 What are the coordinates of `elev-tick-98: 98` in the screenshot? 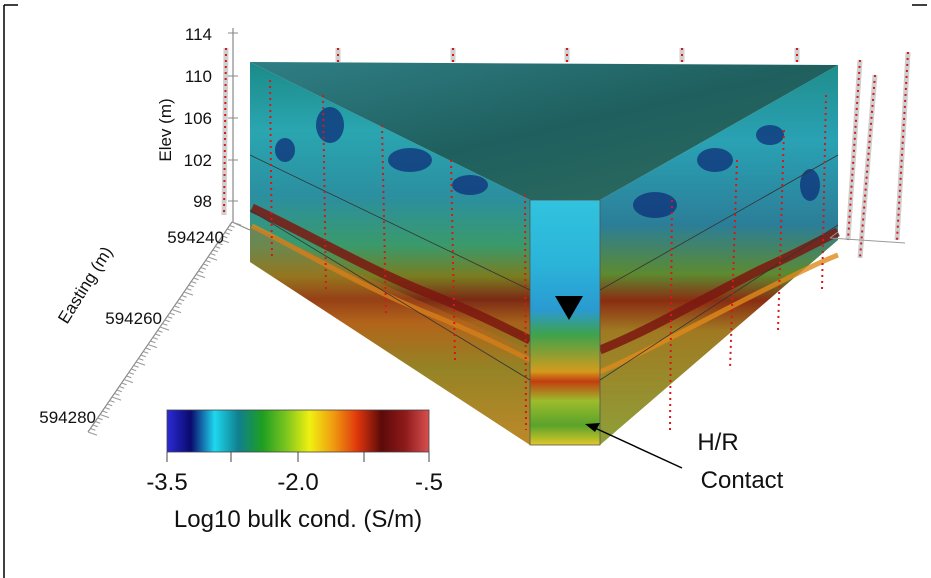 It's located at (202, 201).